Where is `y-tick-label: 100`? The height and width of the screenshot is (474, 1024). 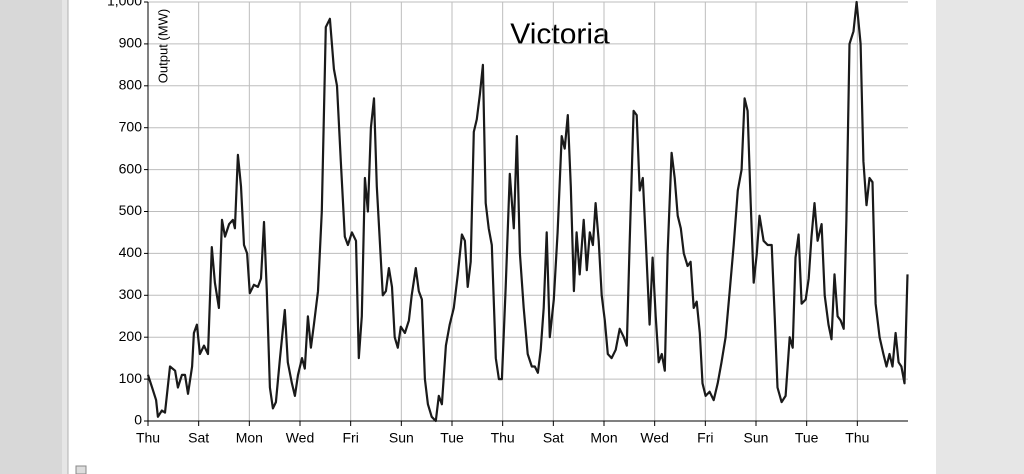
y-tick-label: 100 is located at coordinates (131, 378).